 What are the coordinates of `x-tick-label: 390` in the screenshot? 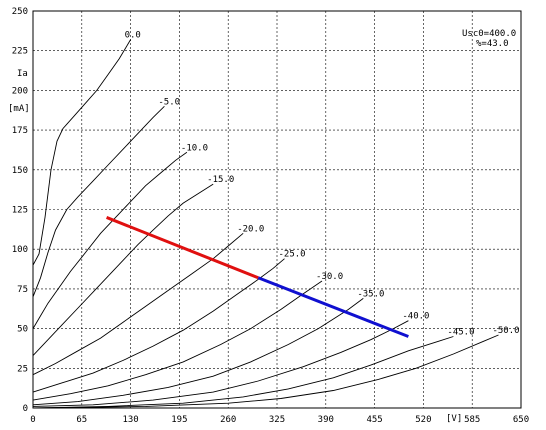 It's located at (326, 420).